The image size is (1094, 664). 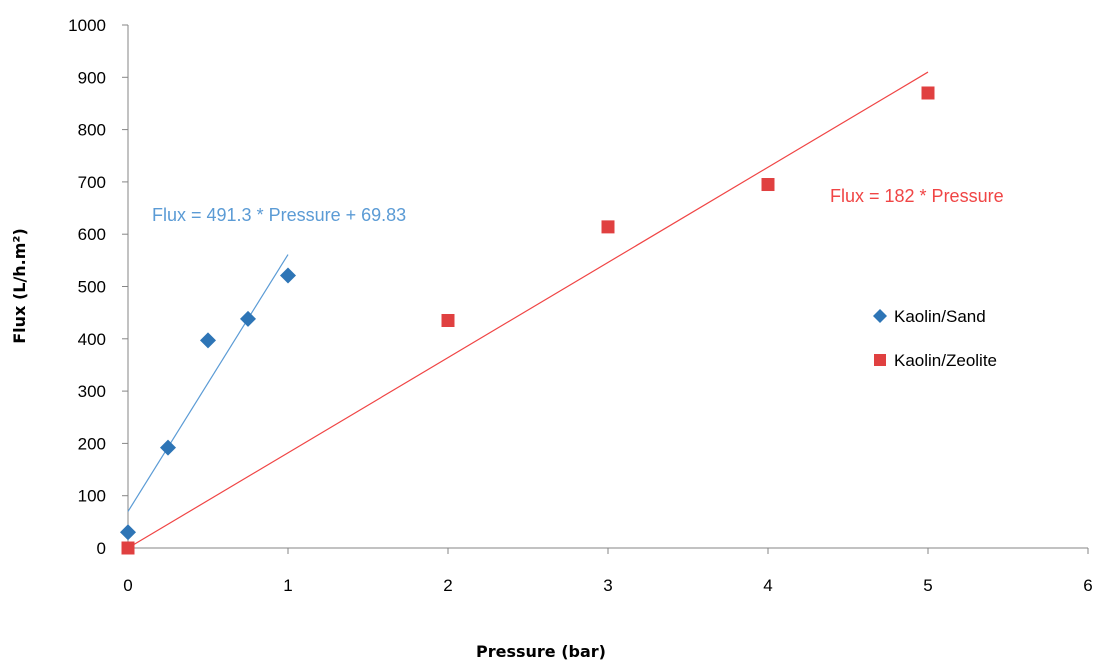 I want to click on x-tick-label: 2, so click(x=447, y=585).